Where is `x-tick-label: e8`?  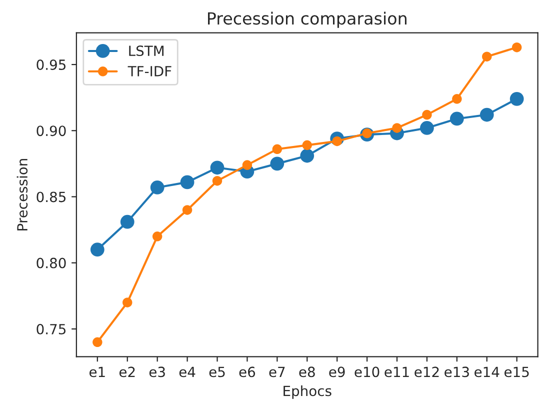
x-tick-label: e8 is located at coordinates (307, 372).